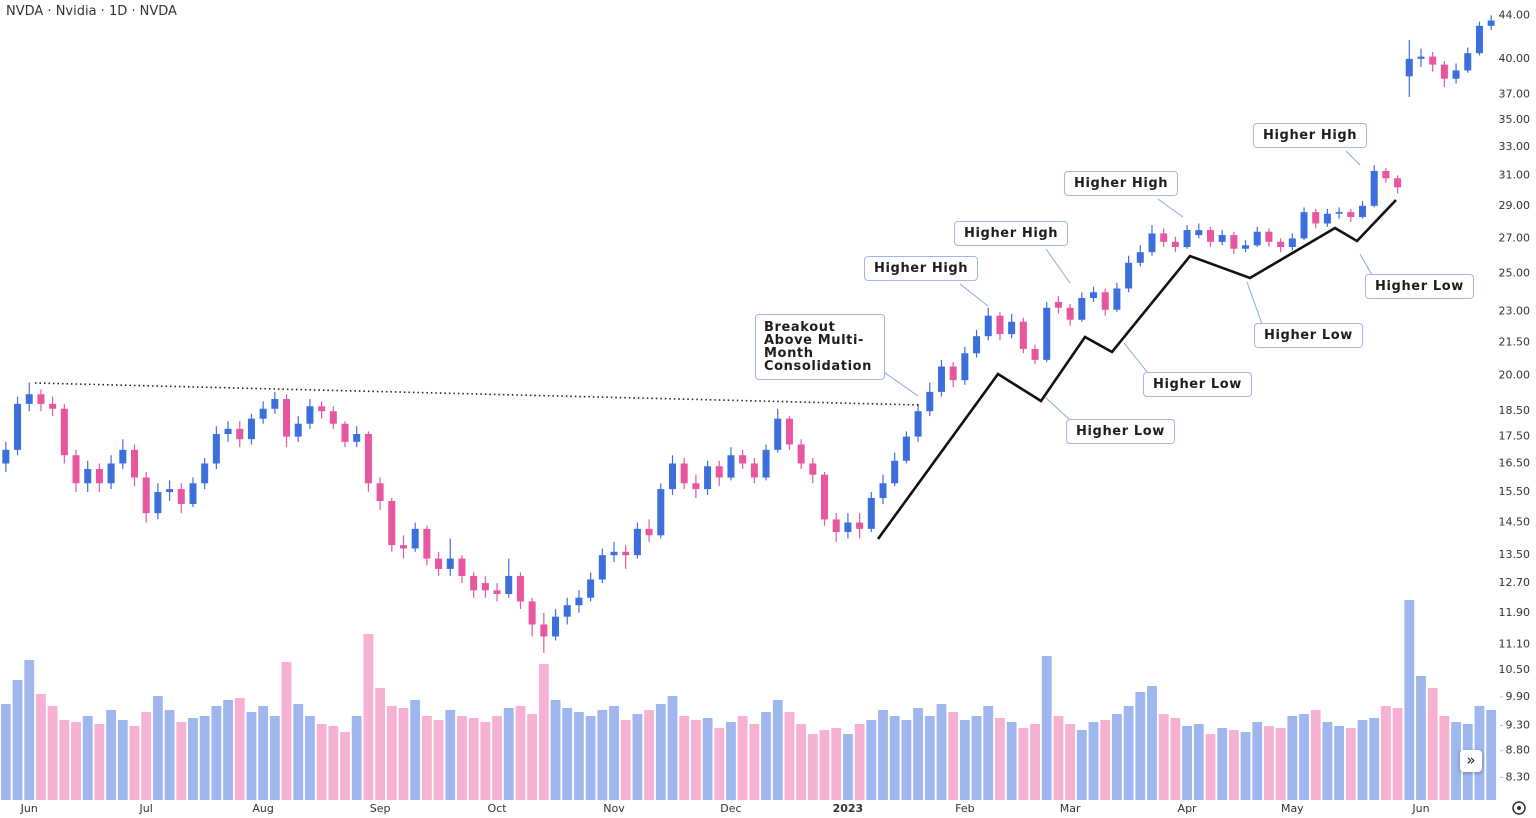 This screenshot has width=1536, height=818. Describe the element at coordinates (1515, 58) in the screenshot. I see `y-tick-label: 40.00` at that location.